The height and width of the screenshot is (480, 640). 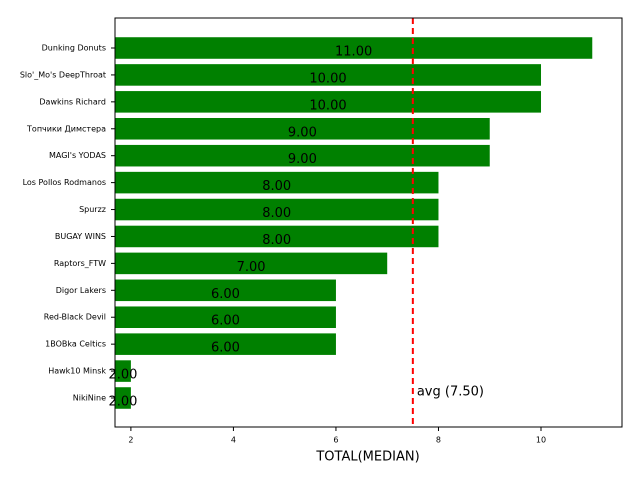 What do you see at coordinates (66, 128) in the screenshot?
I see `y-tick-label: Топчики Димстера` at bounding box center [66, 128].